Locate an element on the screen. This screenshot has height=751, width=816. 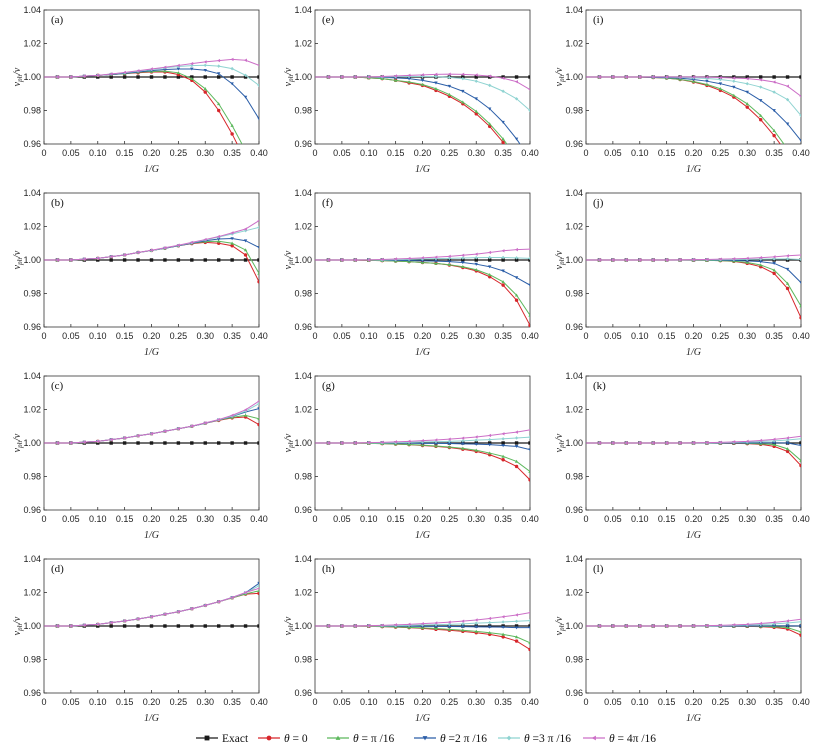
y-tick-label: 1.00 is located at coordinates (303, 77).